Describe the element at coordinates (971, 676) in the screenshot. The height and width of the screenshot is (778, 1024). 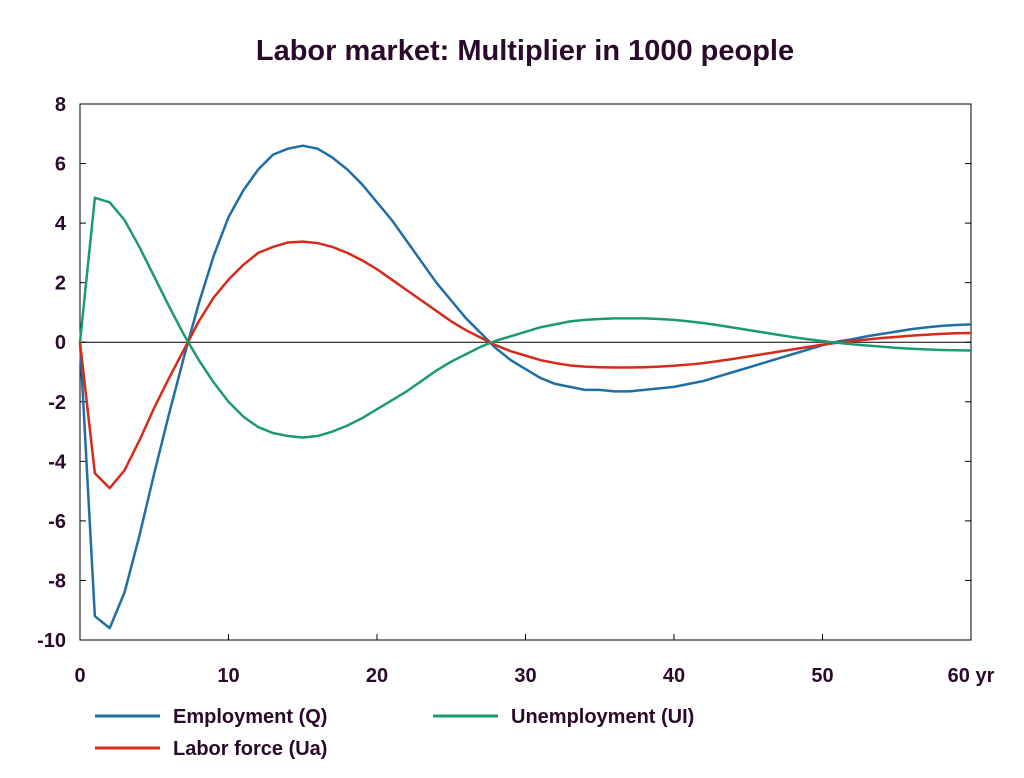
I see `x-tick-label: 60 yr` at that location.